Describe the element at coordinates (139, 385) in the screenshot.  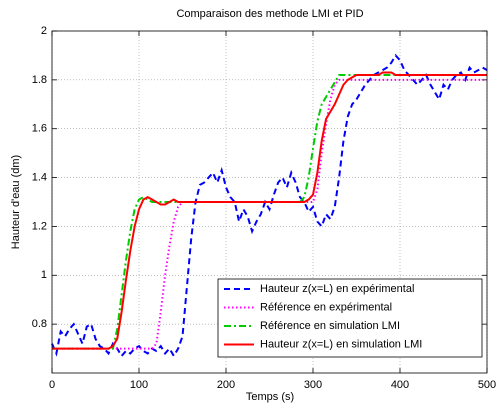
I see `x-tick-label: 100` at that location.